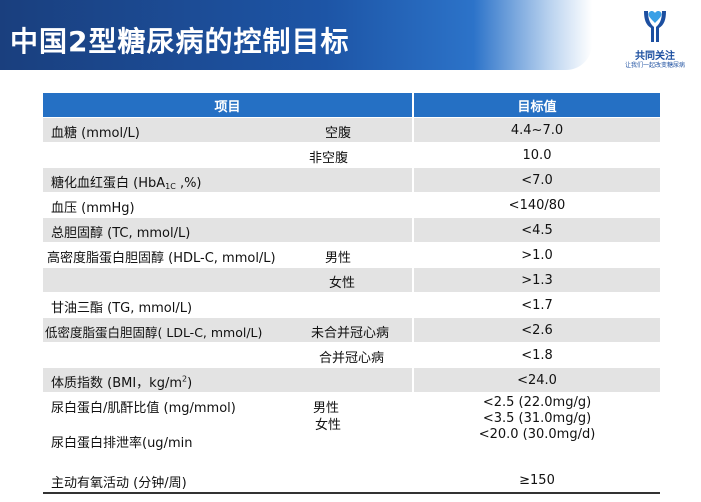 The width and height of the screenshot is (701, 502). What do you see at coordinates (537, 155) in the screenshot?
I see `row-value: 10.0` at bounding box center [537, 155].